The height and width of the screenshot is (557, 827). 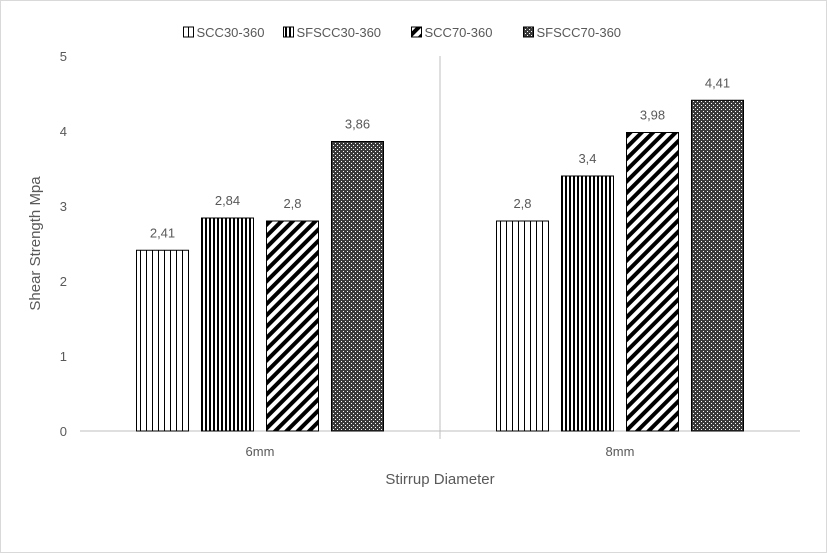 I want to click on legend-label: SFSCC70-360, so click(x=579, y=32).